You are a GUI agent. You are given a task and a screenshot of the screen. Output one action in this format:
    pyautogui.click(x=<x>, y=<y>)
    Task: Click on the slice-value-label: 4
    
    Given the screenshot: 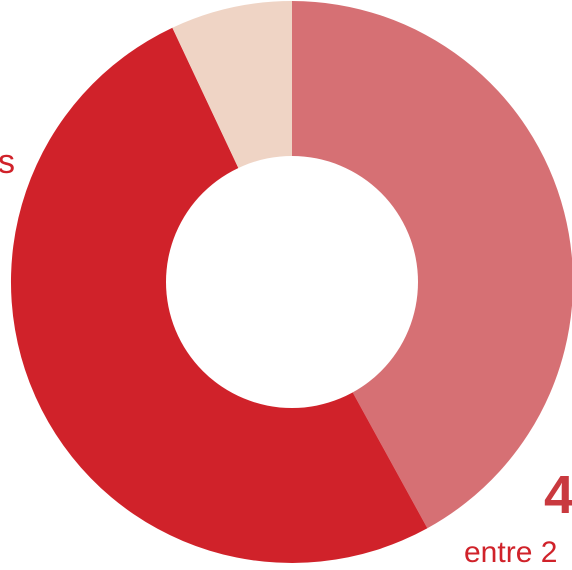 What is the action you would take?
    pyautogui.click(x=558, y=495)
    